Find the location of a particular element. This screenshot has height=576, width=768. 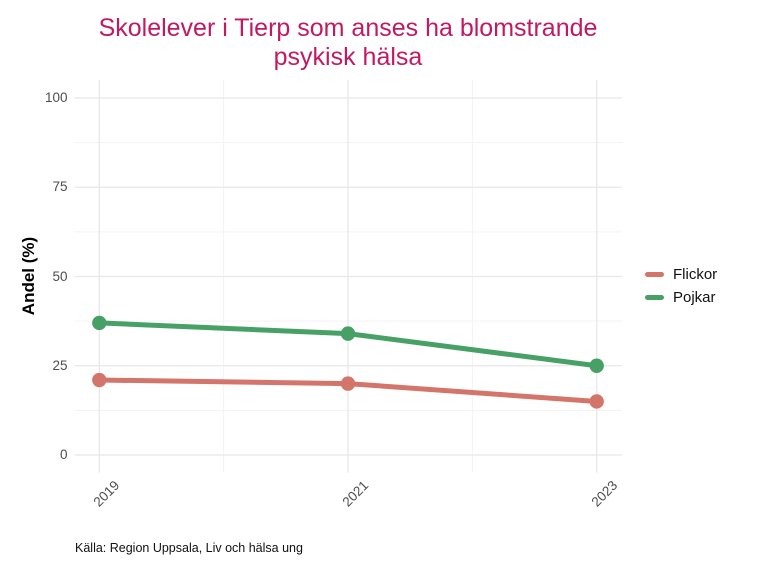

legend-item-flickor: Flickor is located at coordinates (681, 274).